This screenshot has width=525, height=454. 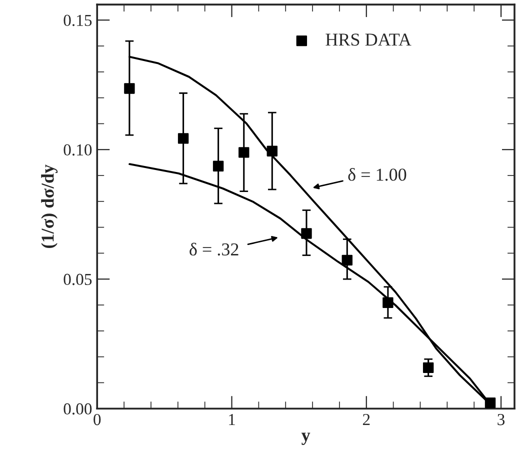 I want to click on x-tick-label: 1, so click(x=232, y=420).